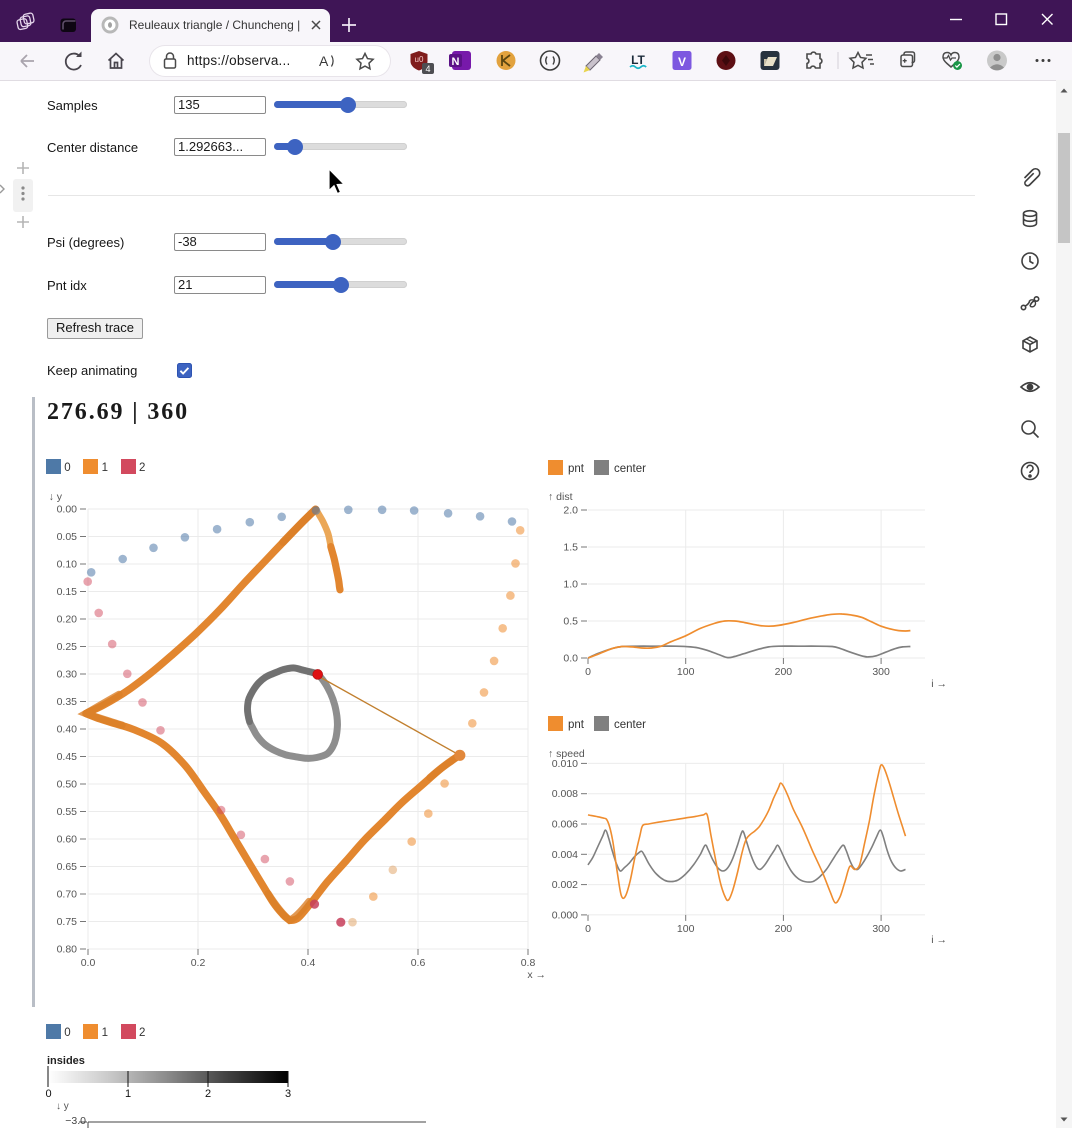 The width and height of the screenshot is (1072, 1128). What do you see at coordinates (570, 511) in the screenshot?
I see `svg-text: 2.0` at bounding box center [570, 511].